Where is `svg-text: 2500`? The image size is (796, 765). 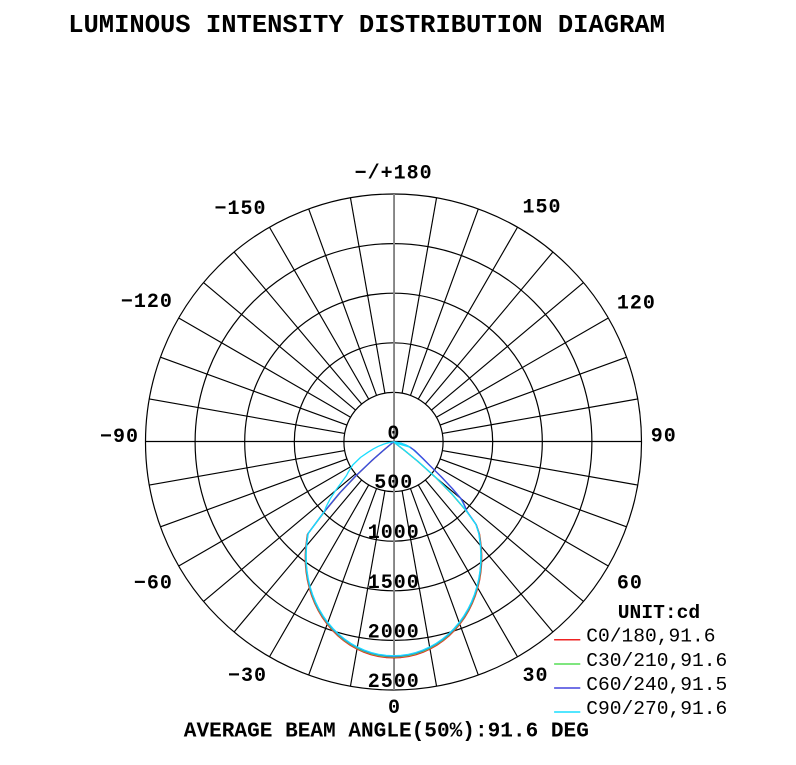
svg-text: 2500 is located at coordinates (394, 682).